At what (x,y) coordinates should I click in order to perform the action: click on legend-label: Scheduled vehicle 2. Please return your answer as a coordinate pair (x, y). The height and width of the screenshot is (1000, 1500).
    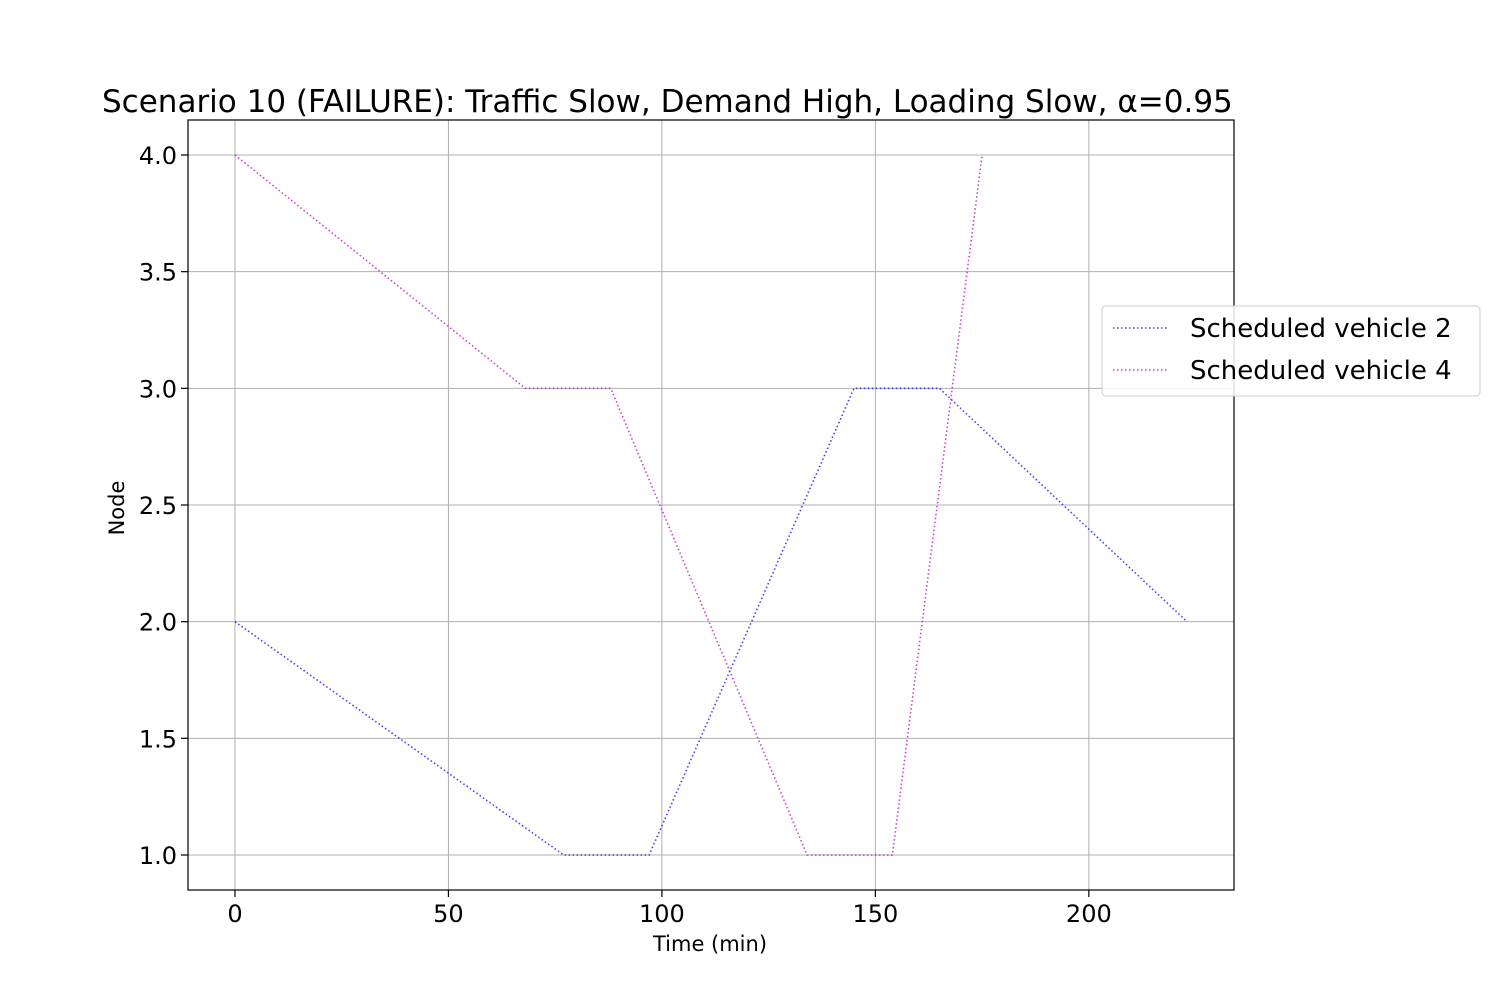
    Looking at the image, I should click on (1321, 329).